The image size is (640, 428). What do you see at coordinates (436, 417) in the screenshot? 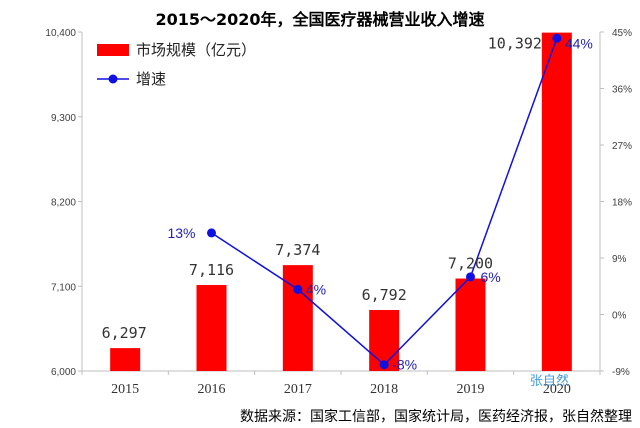
I see `source-note: 数据来源：国家工信部，国家统计局，医药经济报，张自然整理` at bounding box center [436, 417].